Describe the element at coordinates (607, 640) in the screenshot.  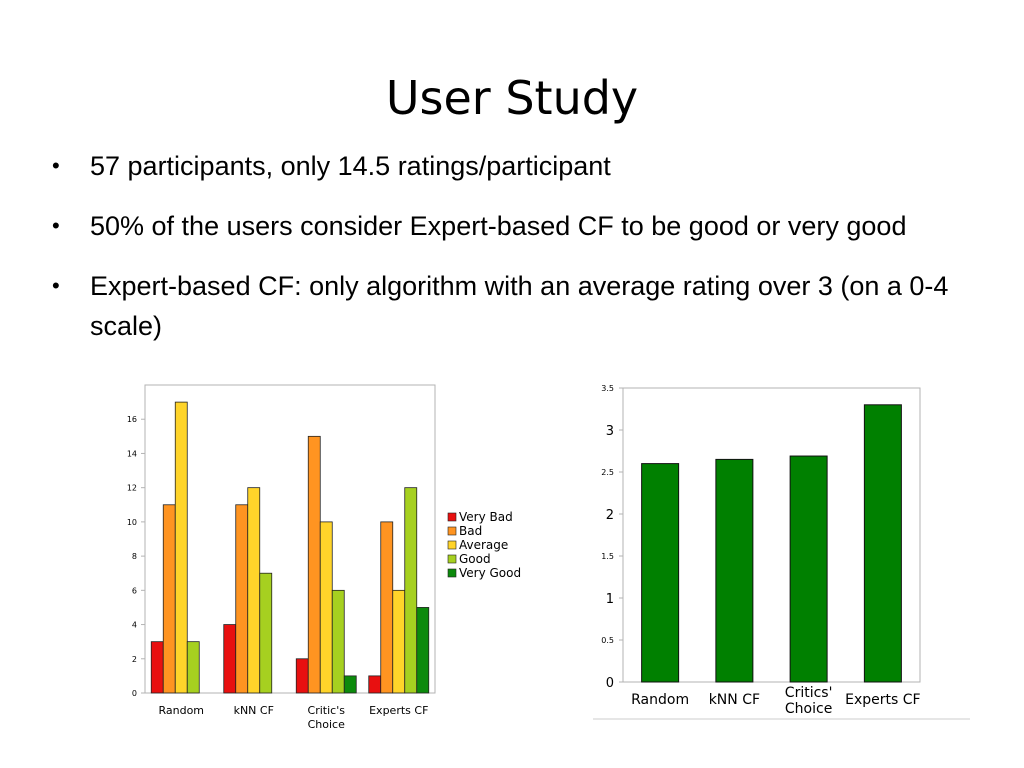
I see `y-tick-label: 0.5` at that location.